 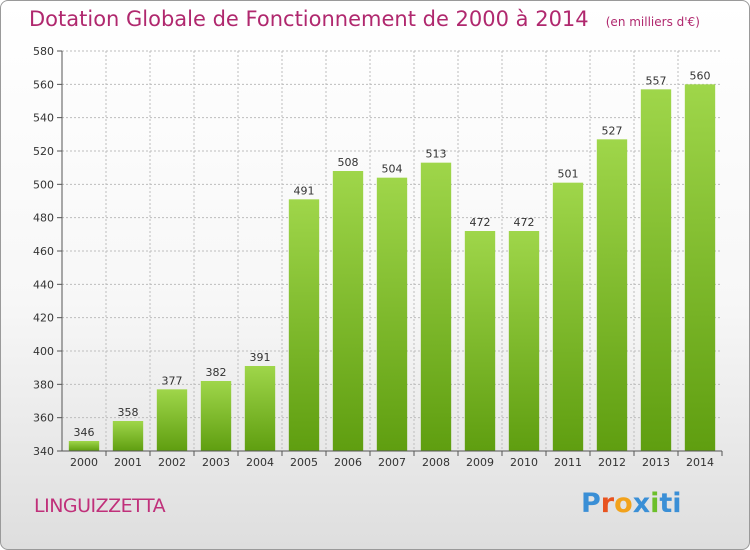 I want to click on x-tick-label: 2000, so click(x=84, y=462).